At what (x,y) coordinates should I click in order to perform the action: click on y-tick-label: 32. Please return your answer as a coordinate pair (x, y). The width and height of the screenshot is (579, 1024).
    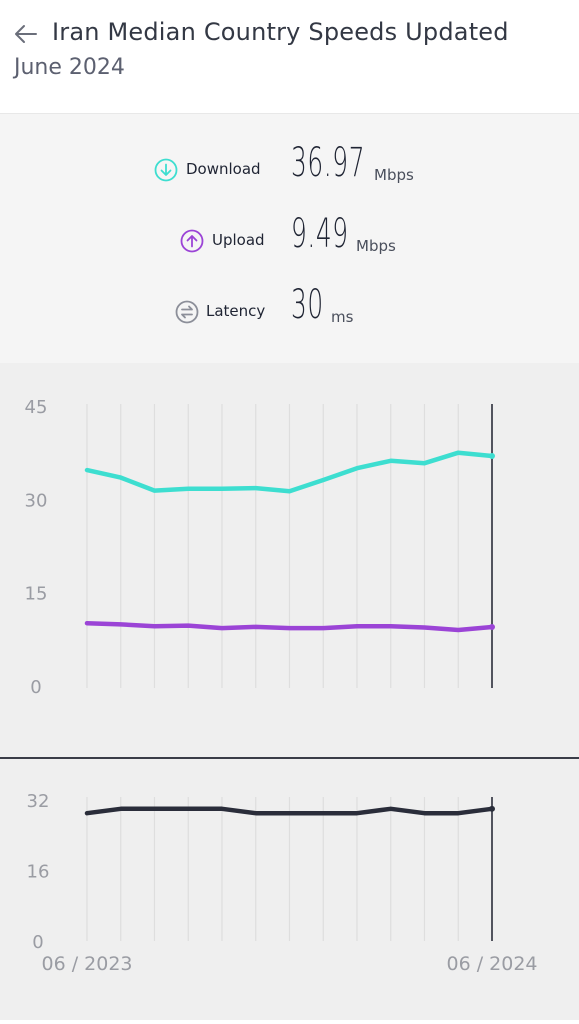
    Looking at the image, I should click on (38, 801).